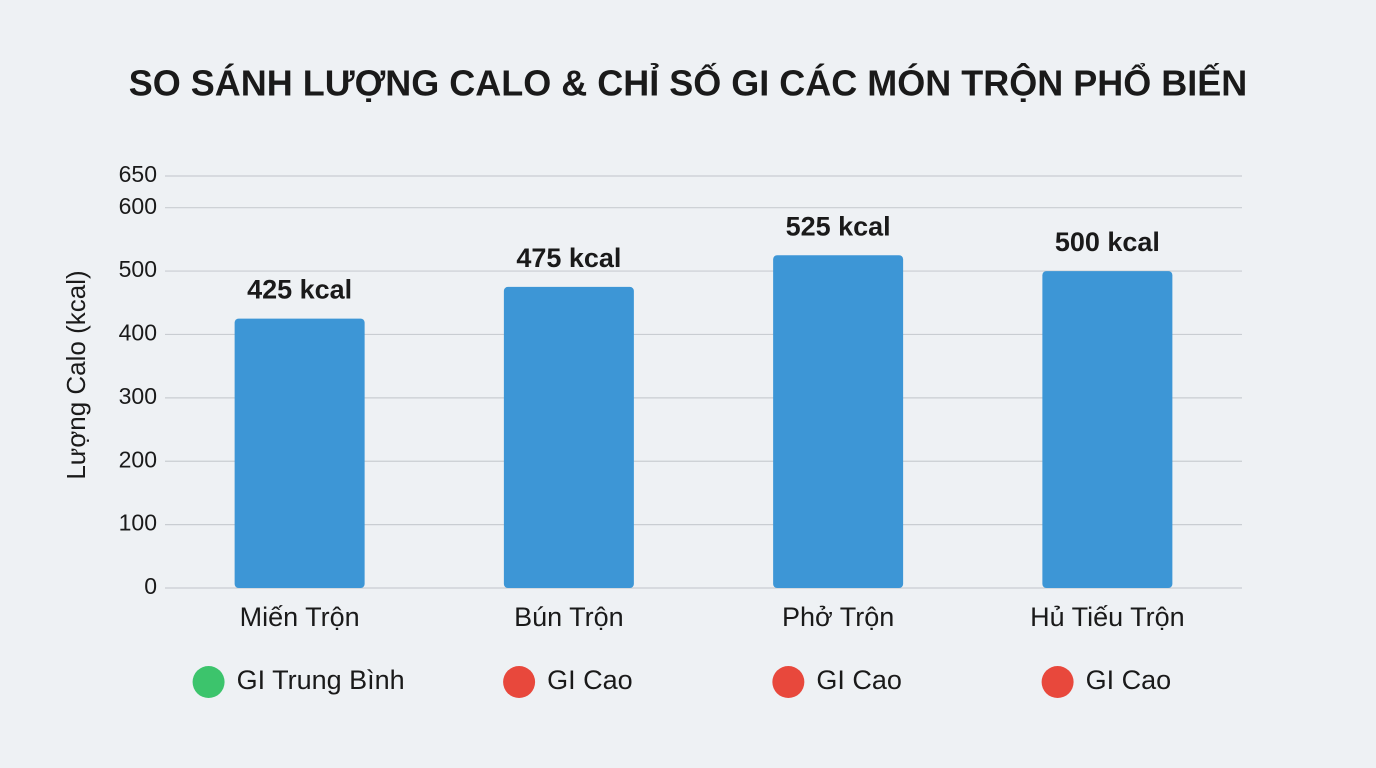  What do you see at coordinates (838, 226) in the screenshot?
I see `value-label: 525 kcal` at bounding box center [838, 226].